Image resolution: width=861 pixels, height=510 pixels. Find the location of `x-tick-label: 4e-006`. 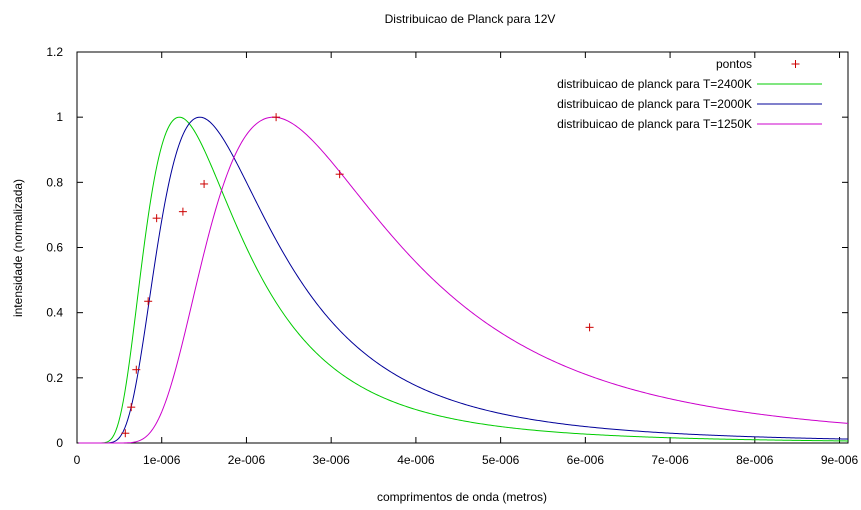

x-tick-label: 4e-006 is located at coordinates (416, 460).